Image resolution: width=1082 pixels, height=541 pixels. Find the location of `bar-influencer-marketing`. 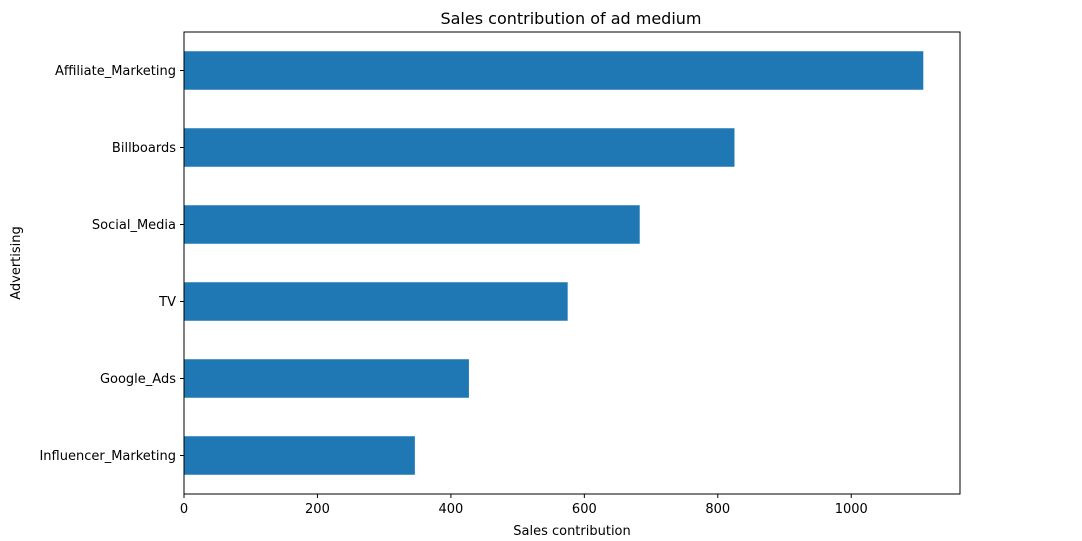

bar-influencer-marketing is located at coordinates (299, 455).